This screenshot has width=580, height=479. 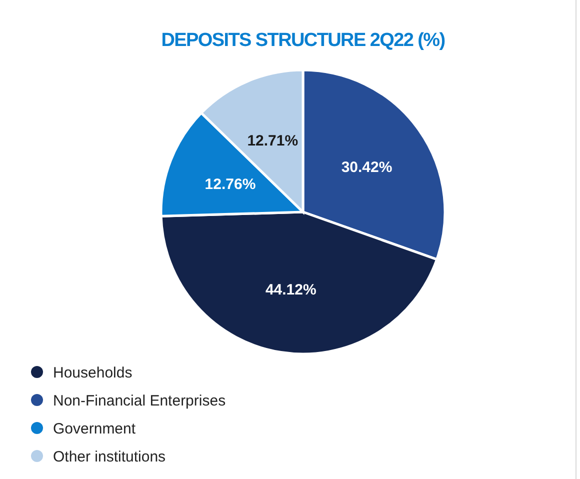 What do you see at coordinates (230, 184) in the screenshot?
I see `data-label: 12.76%` at bounding box center [230, 184].